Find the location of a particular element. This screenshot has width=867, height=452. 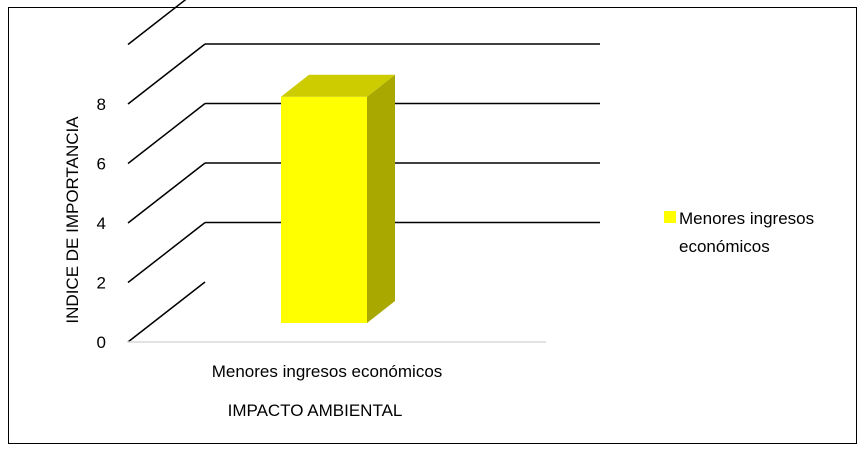

legend-label: Menores ingresos is located at coordinates (746, 218).